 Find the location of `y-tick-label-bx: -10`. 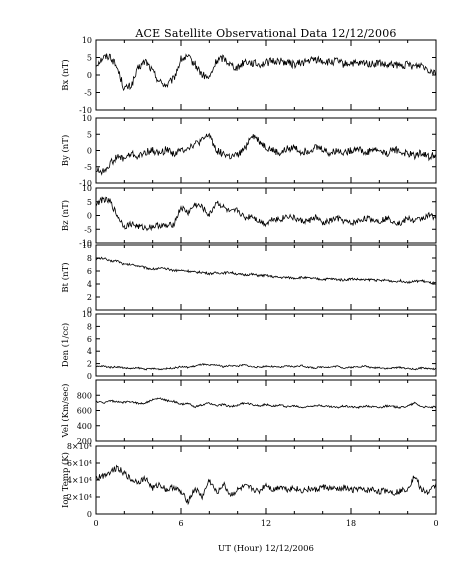

y-tick-label-bx: -10 is located at coordinates (85, 110).